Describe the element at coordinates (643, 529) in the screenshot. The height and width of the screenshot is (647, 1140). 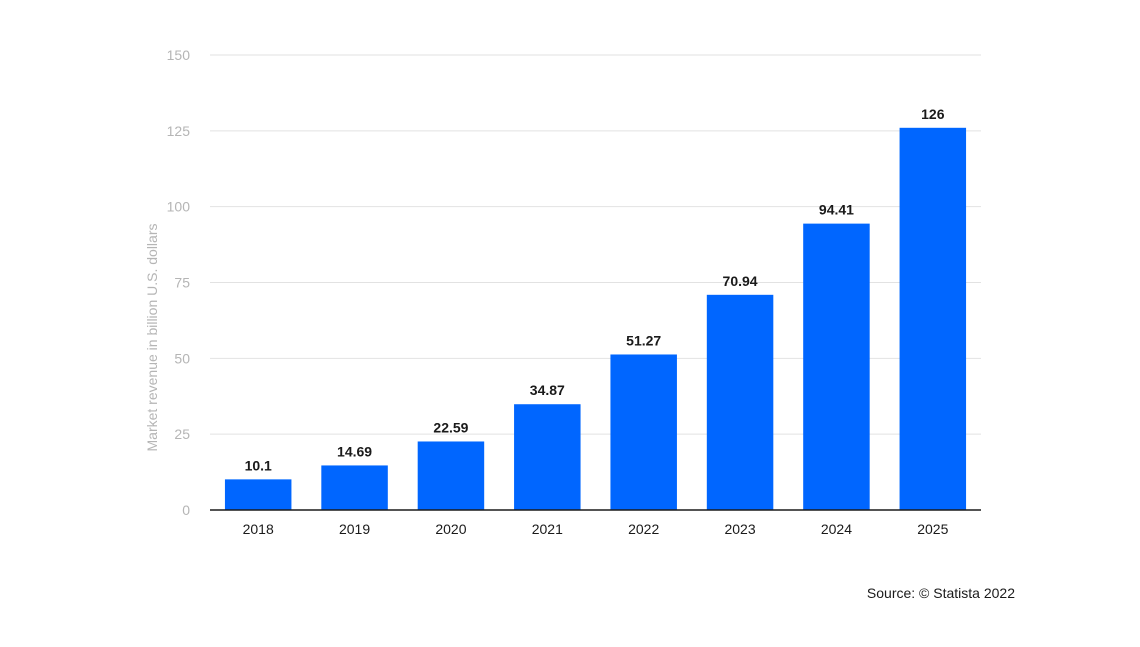
I see `x-tick-label-2022: 2022` at that location.